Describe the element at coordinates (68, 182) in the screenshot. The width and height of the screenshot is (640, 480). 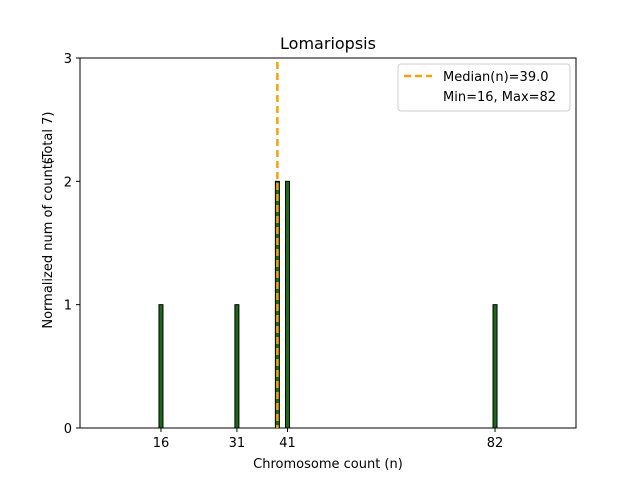
I see `y-tick-label-2: 2` at that location.